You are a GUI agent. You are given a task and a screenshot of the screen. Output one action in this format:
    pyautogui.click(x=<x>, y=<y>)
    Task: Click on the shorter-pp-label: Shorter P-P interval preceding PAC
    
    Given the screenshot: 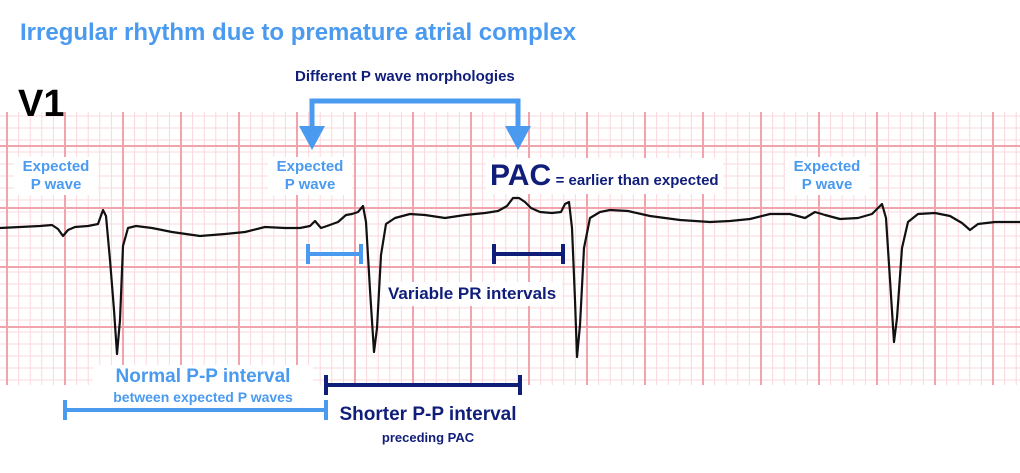 What is the action you would take?
    pyautogui.click(x=428, y=424)
    